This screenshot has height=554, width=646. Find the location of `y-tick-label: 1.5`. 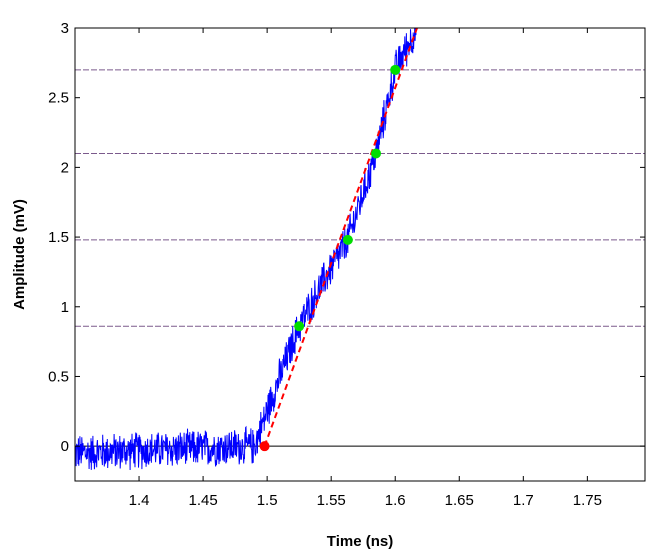

y-tick-label: 1.5 is located at coordinates (58, 237).